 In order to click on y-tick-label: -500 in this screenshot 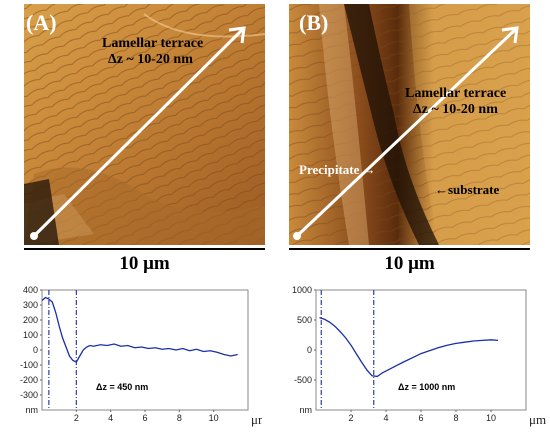, I will do `click(303, 380)`.